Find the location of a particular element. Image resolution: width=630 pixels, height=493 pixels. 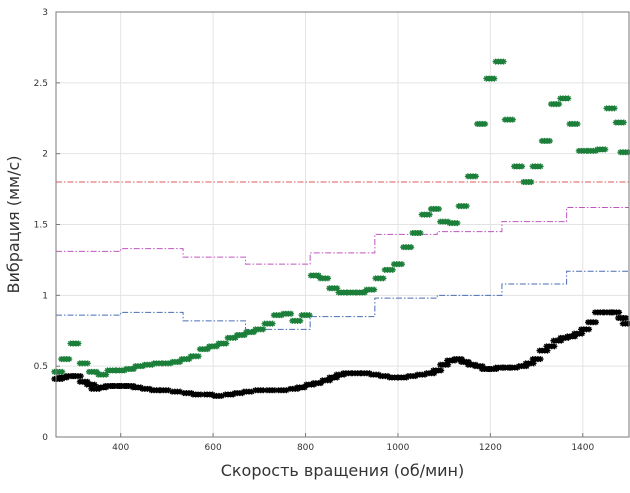

y-tick-label: 3 is located at coordinates (45, 13).